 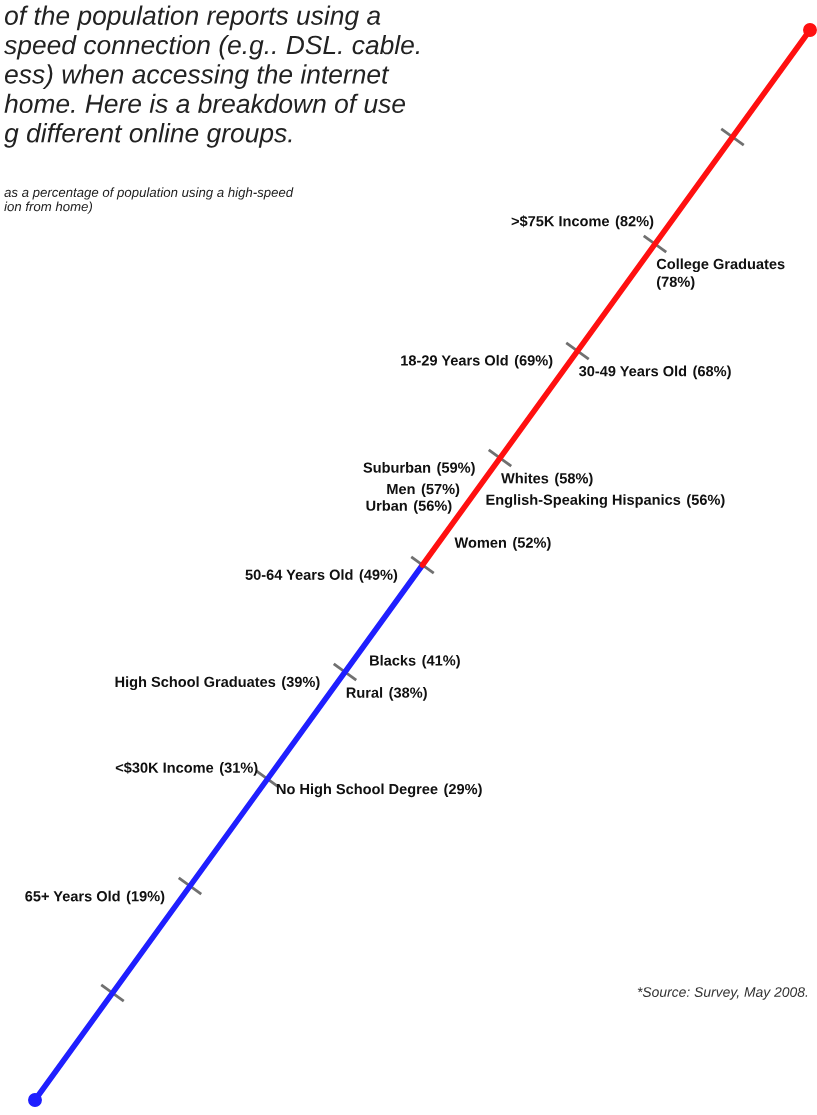 What do you see at coordinates (364, 692) in the screenshot?
I see `category-label: Rural` at bounding box center [364, 692].